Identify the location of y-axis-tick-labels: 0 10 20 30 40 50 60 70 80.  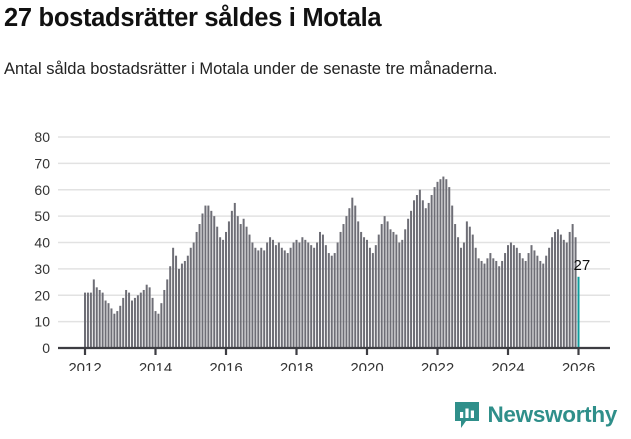
(42, 242).